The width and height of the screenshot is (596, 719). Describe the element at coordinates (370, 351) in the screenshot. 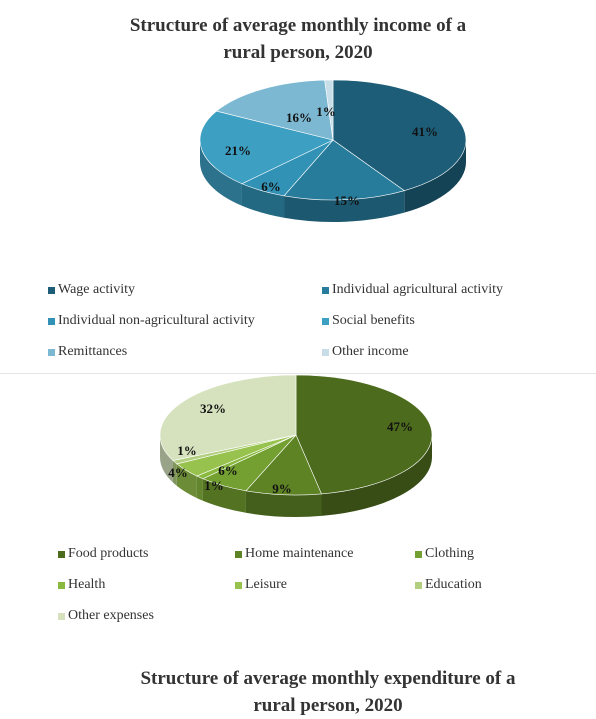

I see `income-legend-label-5: Other income` at that location.